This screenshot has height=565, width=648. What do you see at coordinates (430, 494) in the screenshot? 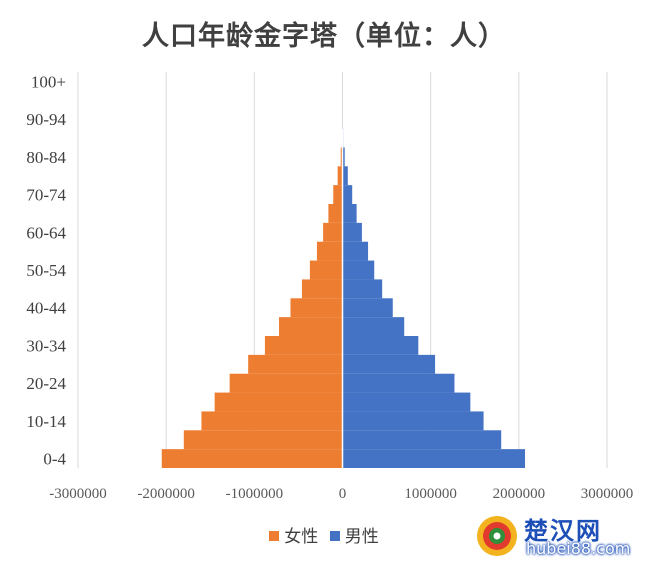
I see `x-tick-label: 1000000` at bounding box center [430, 494].